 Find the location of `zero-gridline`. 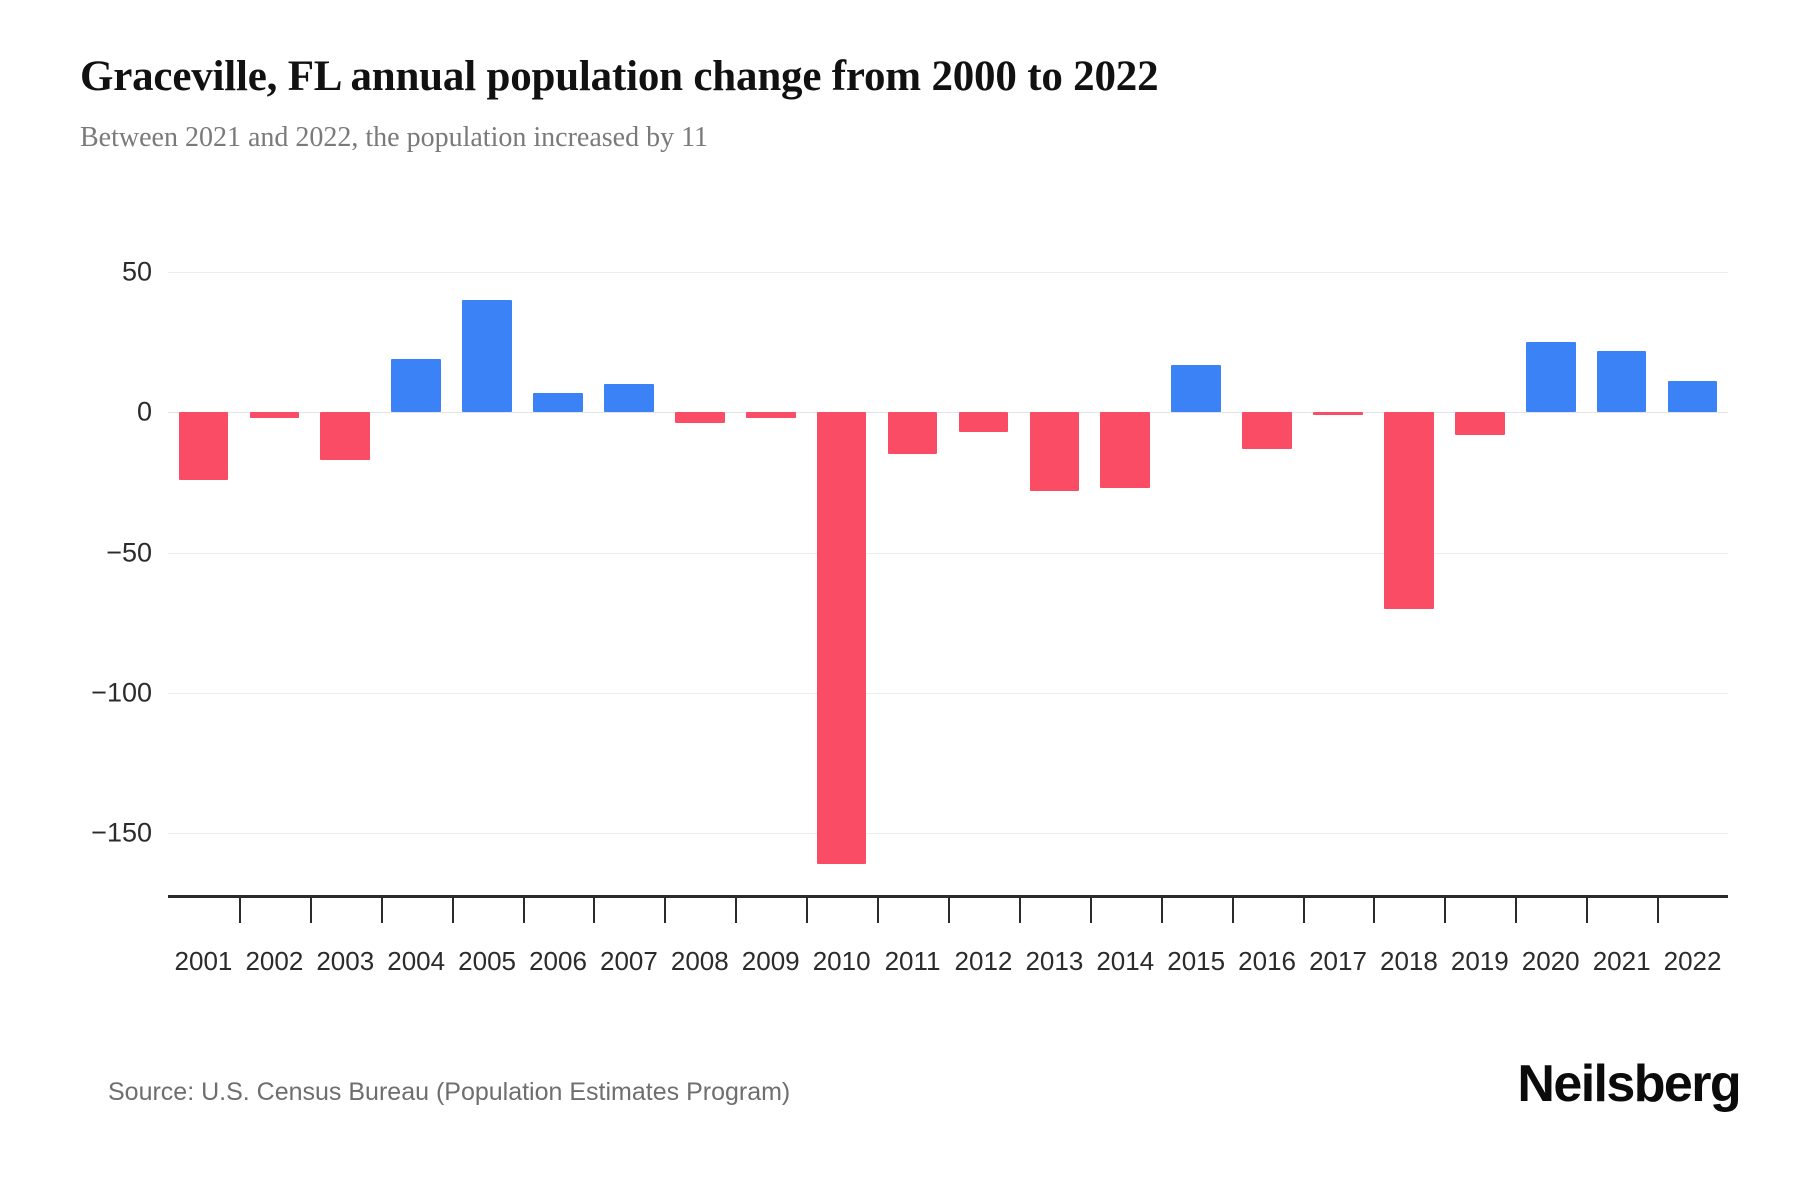

zero-gridline is located at coordinates (948, 413).